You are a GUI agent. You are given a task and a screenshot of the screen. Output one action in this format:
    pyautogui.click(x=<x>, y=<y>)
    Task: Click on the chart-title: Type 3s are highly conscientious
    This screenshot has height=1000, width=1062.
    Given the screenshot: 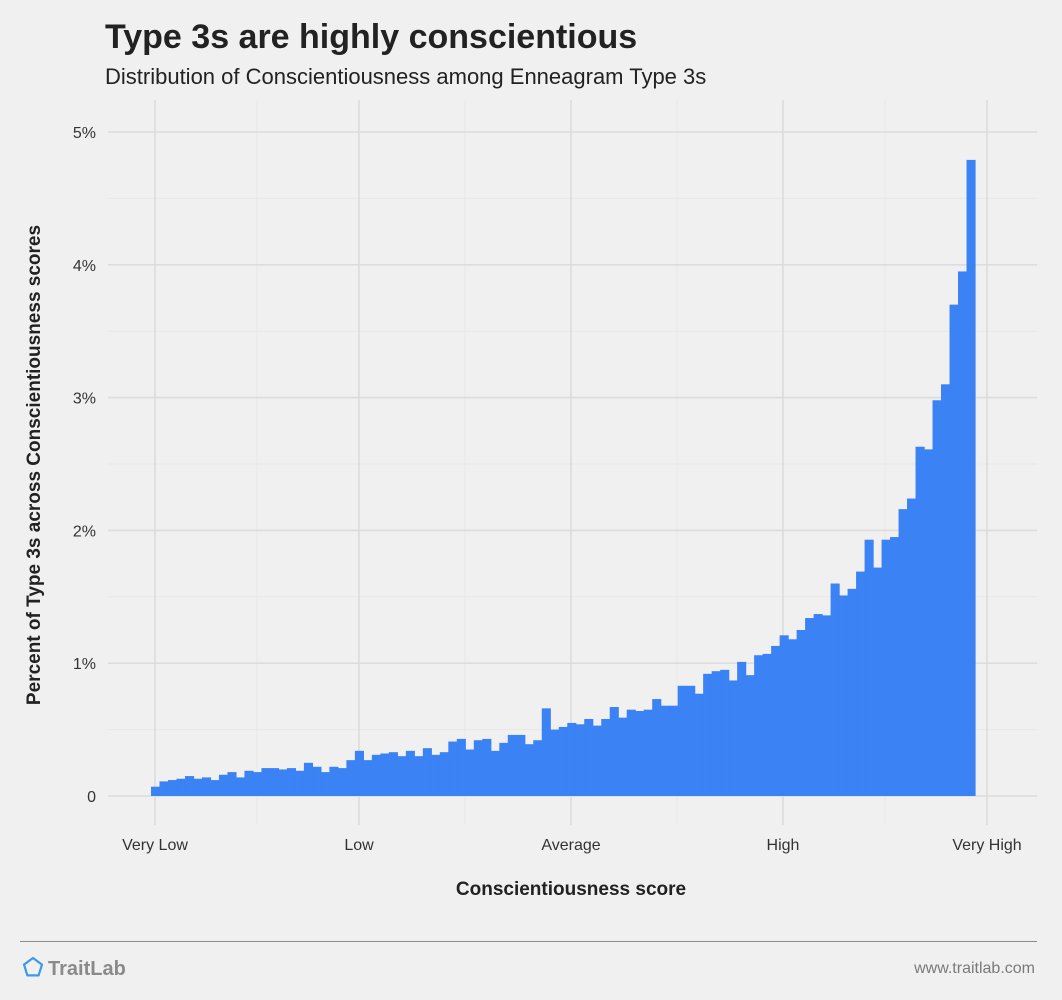 What is the action you would take?
    pyautogui.click(x=371, y=37)
    